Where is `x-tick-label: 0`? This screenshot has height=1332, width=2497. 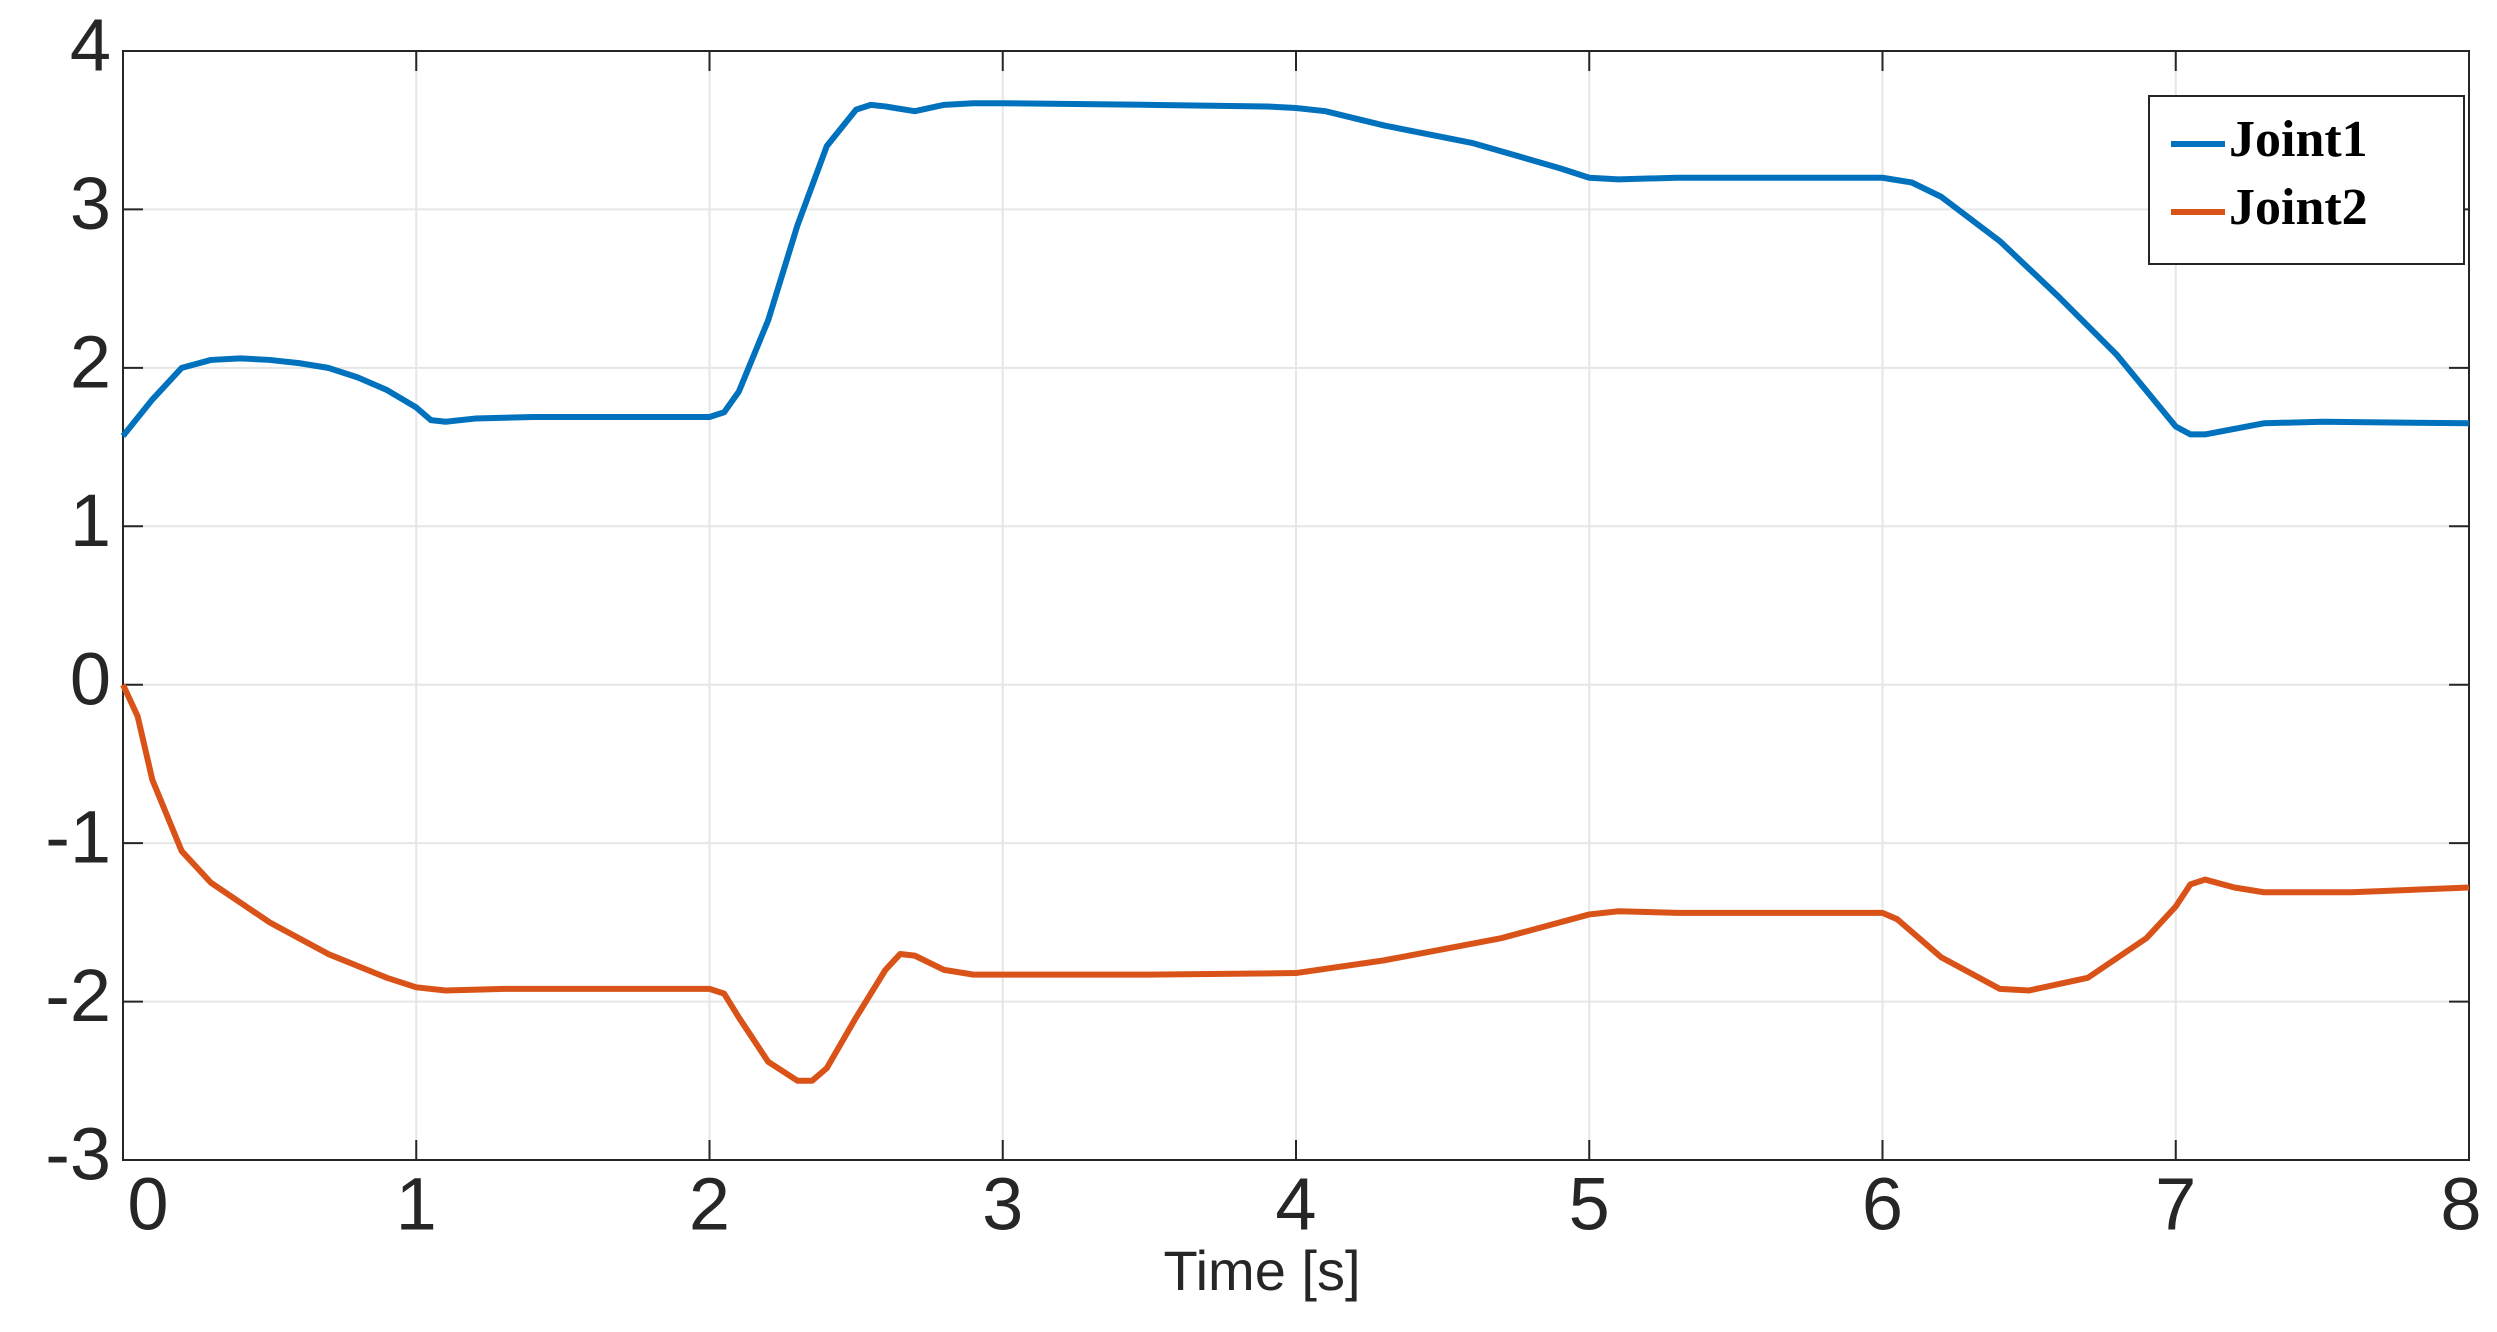
x-tick-label: 0 is located at coordinates (147, 1204).